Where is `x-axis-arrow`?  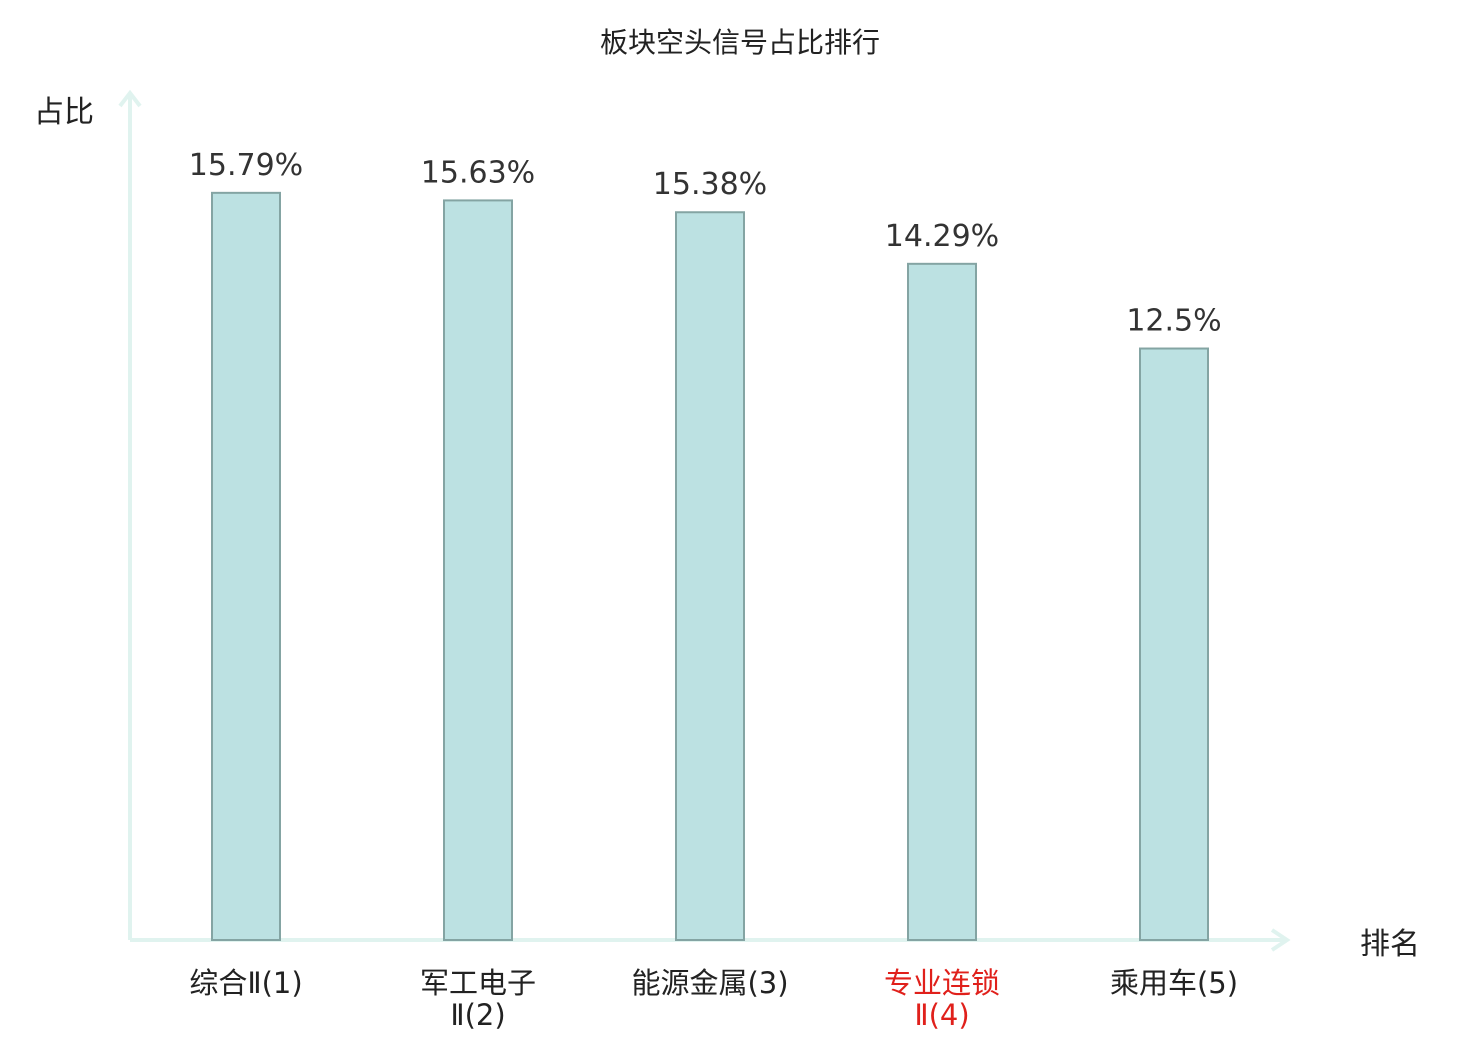 x-axis-arrow is located at coordinates (1280, 940).